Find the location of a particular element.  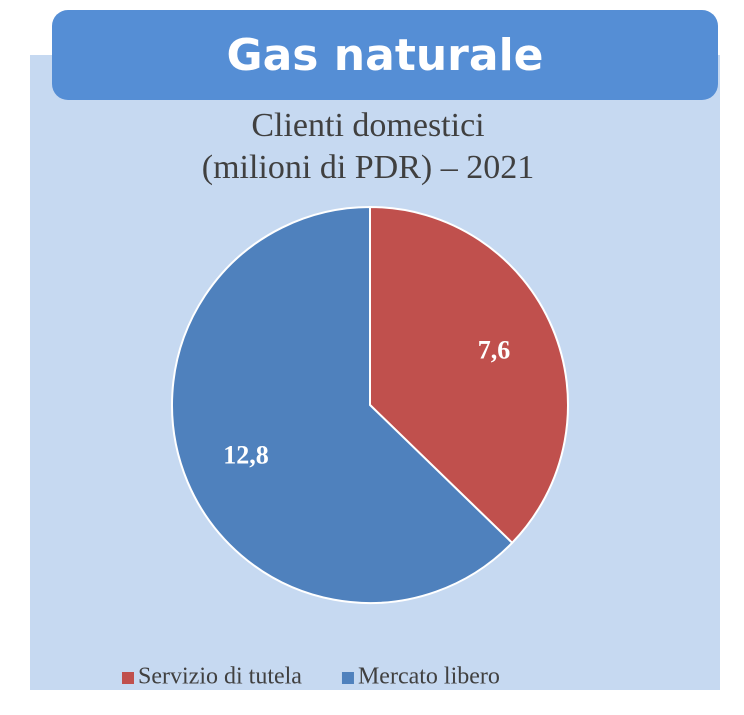

legend-label: Servizio di tutela is located at coordinates (220, 677).